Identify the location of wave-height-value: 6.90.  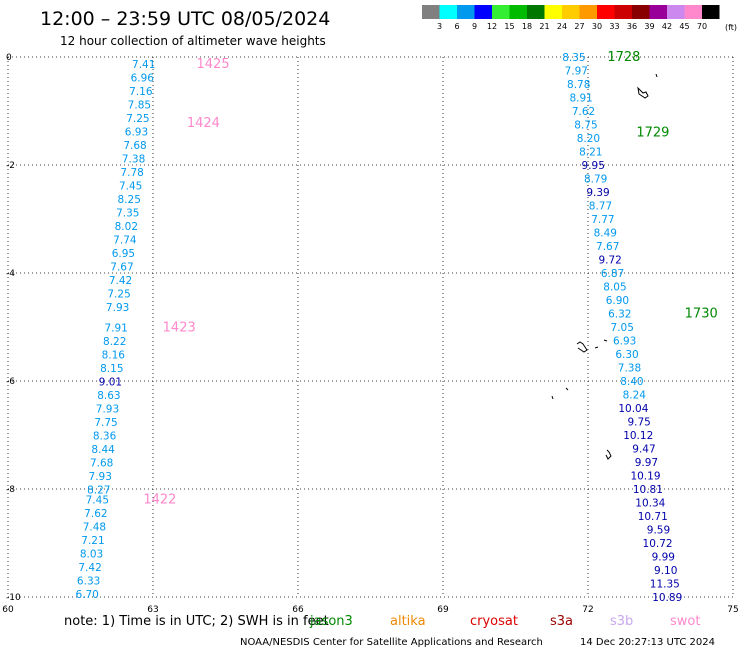
(617, 301).